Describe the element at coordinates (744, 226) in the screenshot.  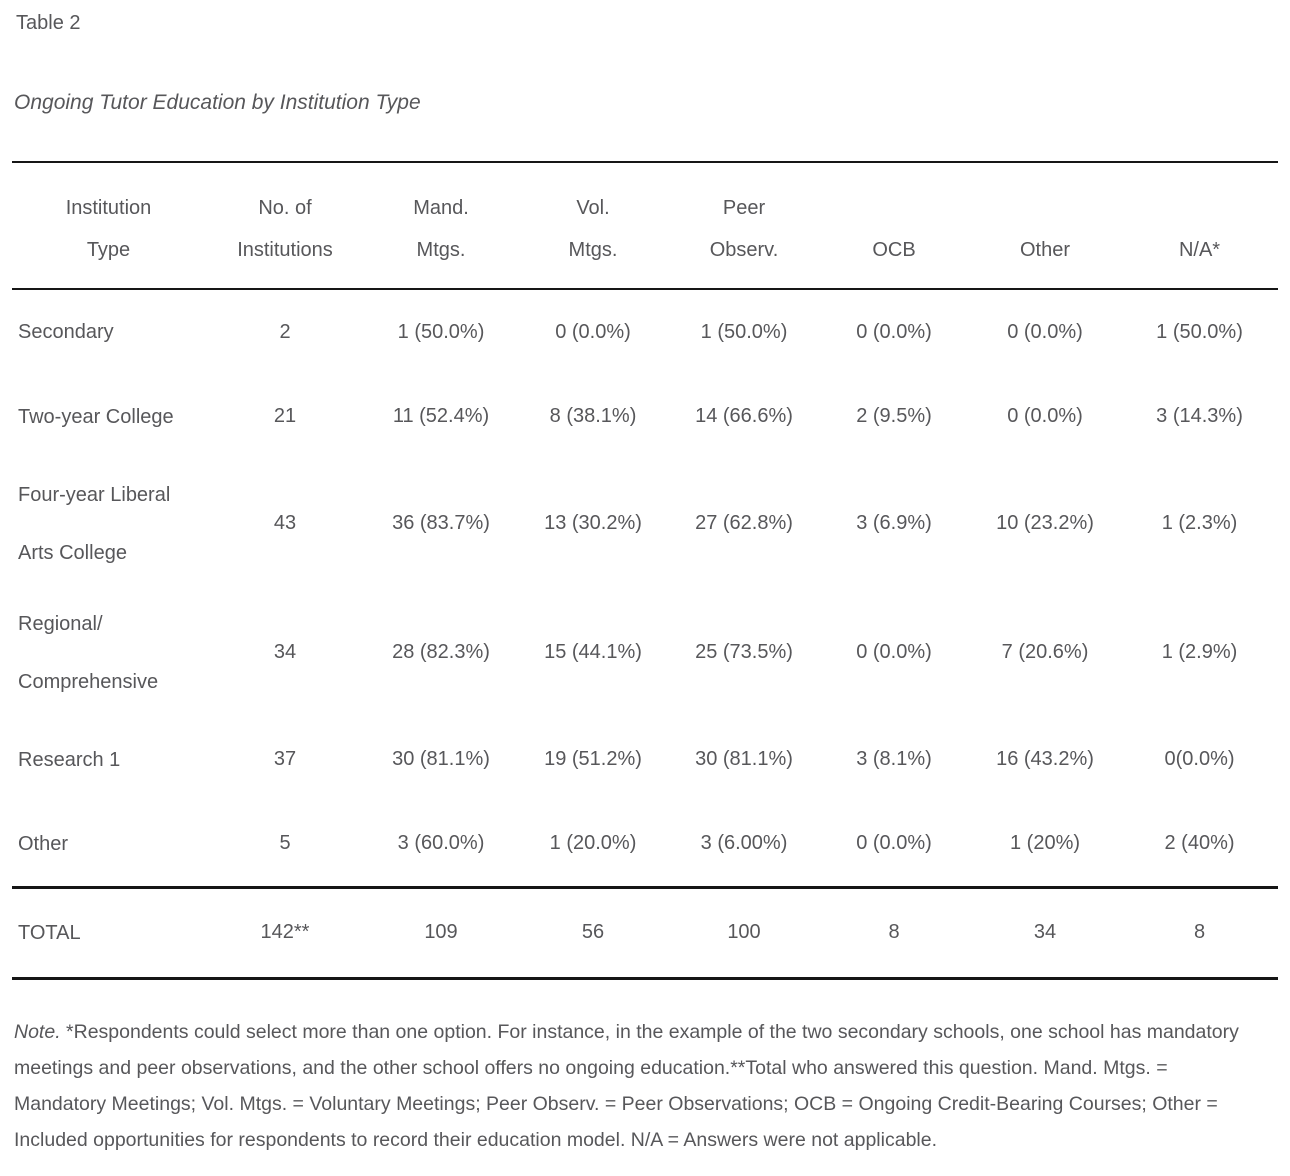
I see `column-header-peer-observ: Peer Observ.` at that location.